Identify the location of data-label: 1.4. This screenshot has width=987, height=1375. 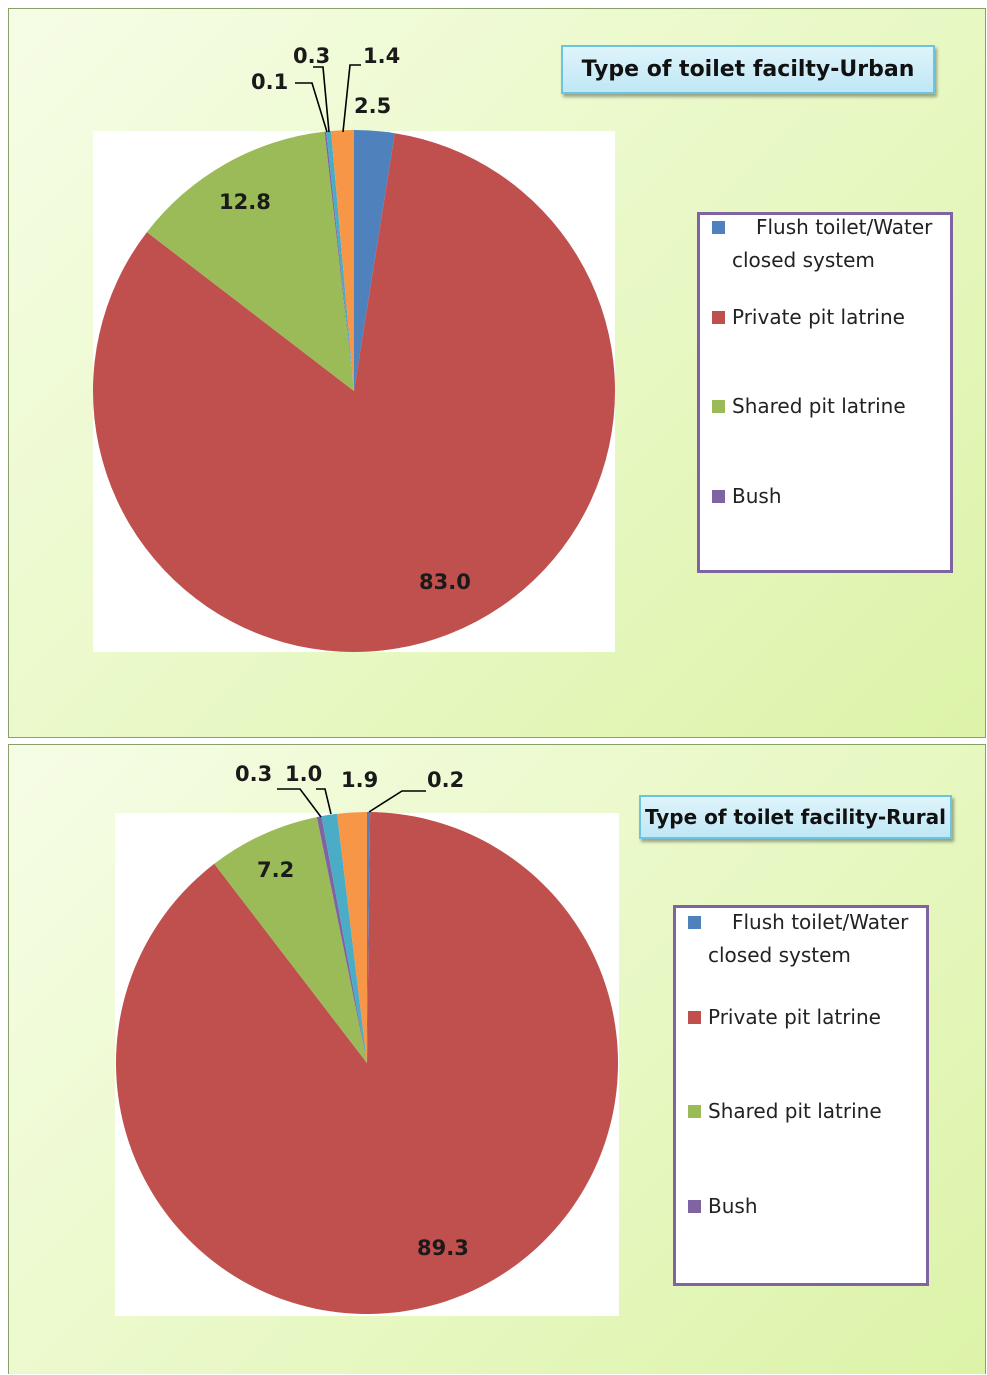
(381, 56).